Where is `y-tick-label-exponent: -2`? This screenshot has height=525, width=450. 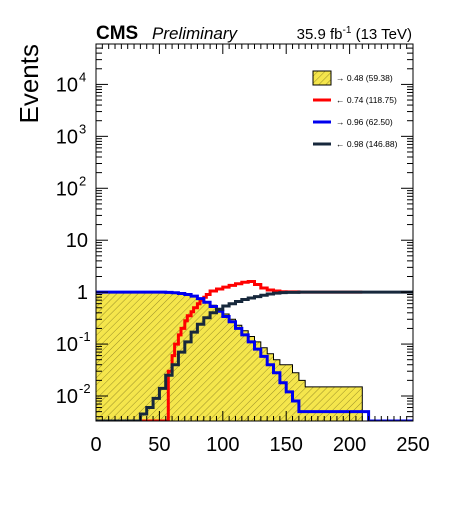
y-tick-label-exponent: -2 is located at coordinates (85, 388).